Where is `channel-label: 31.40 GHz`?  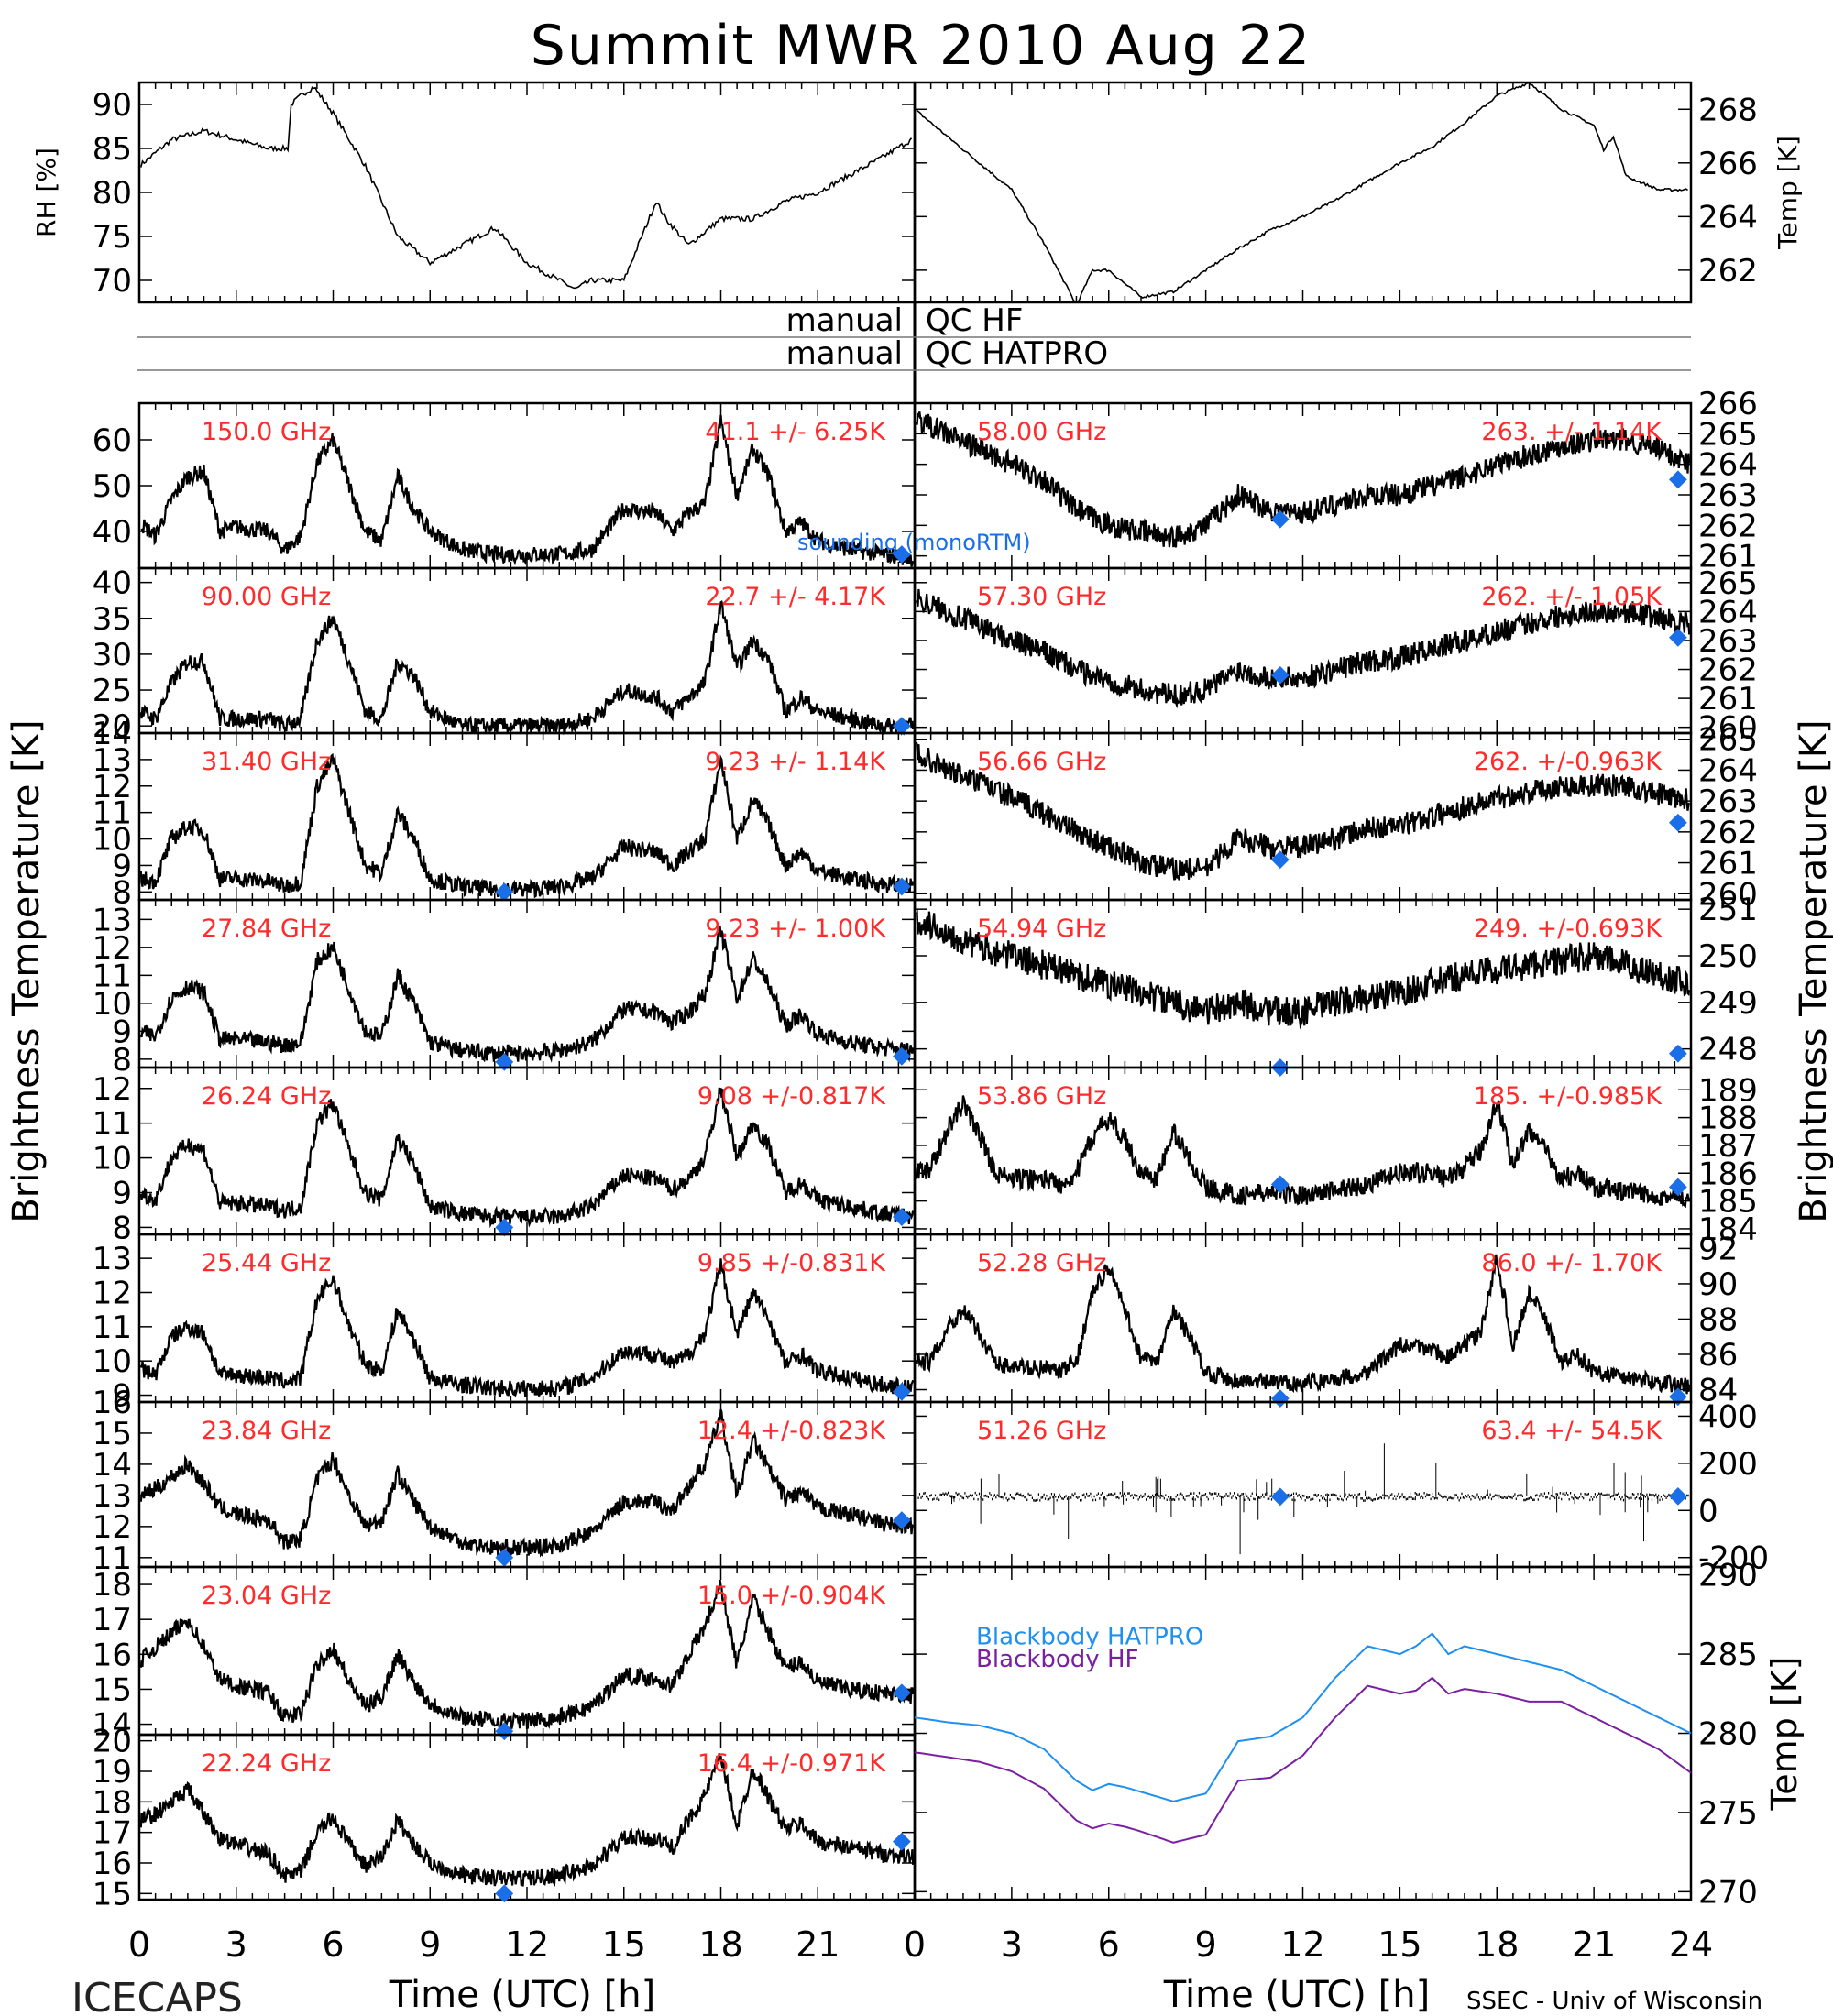 channel-label: 31.40 GHz is located at coordinates (266, 762).